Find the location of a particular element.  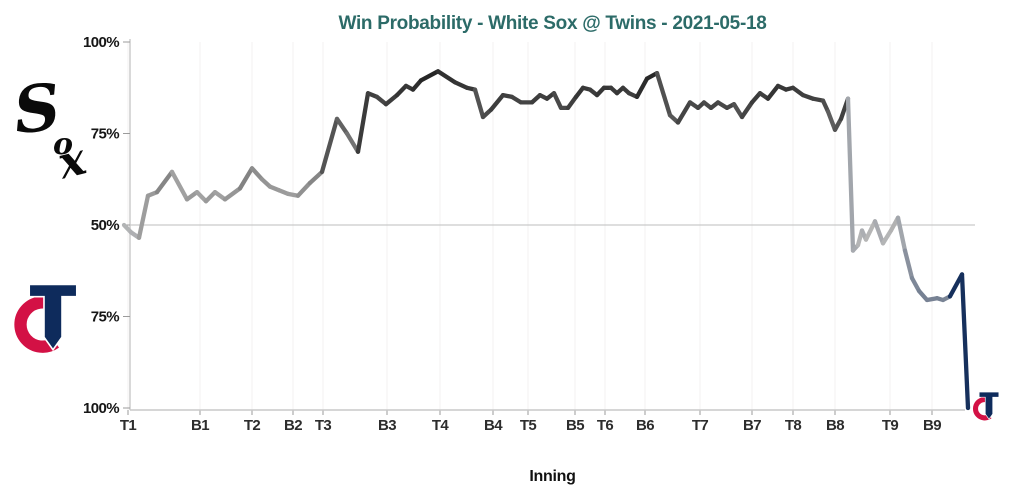

x-tick-label: T5 is located at coordinates (528, 425).